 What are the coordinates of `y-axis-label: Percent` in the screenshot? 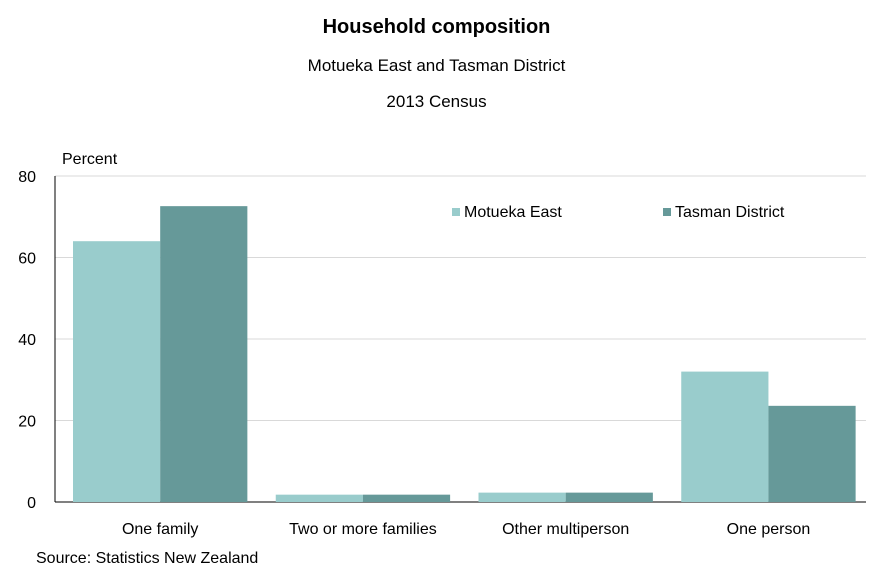 It's located at (90, 159).